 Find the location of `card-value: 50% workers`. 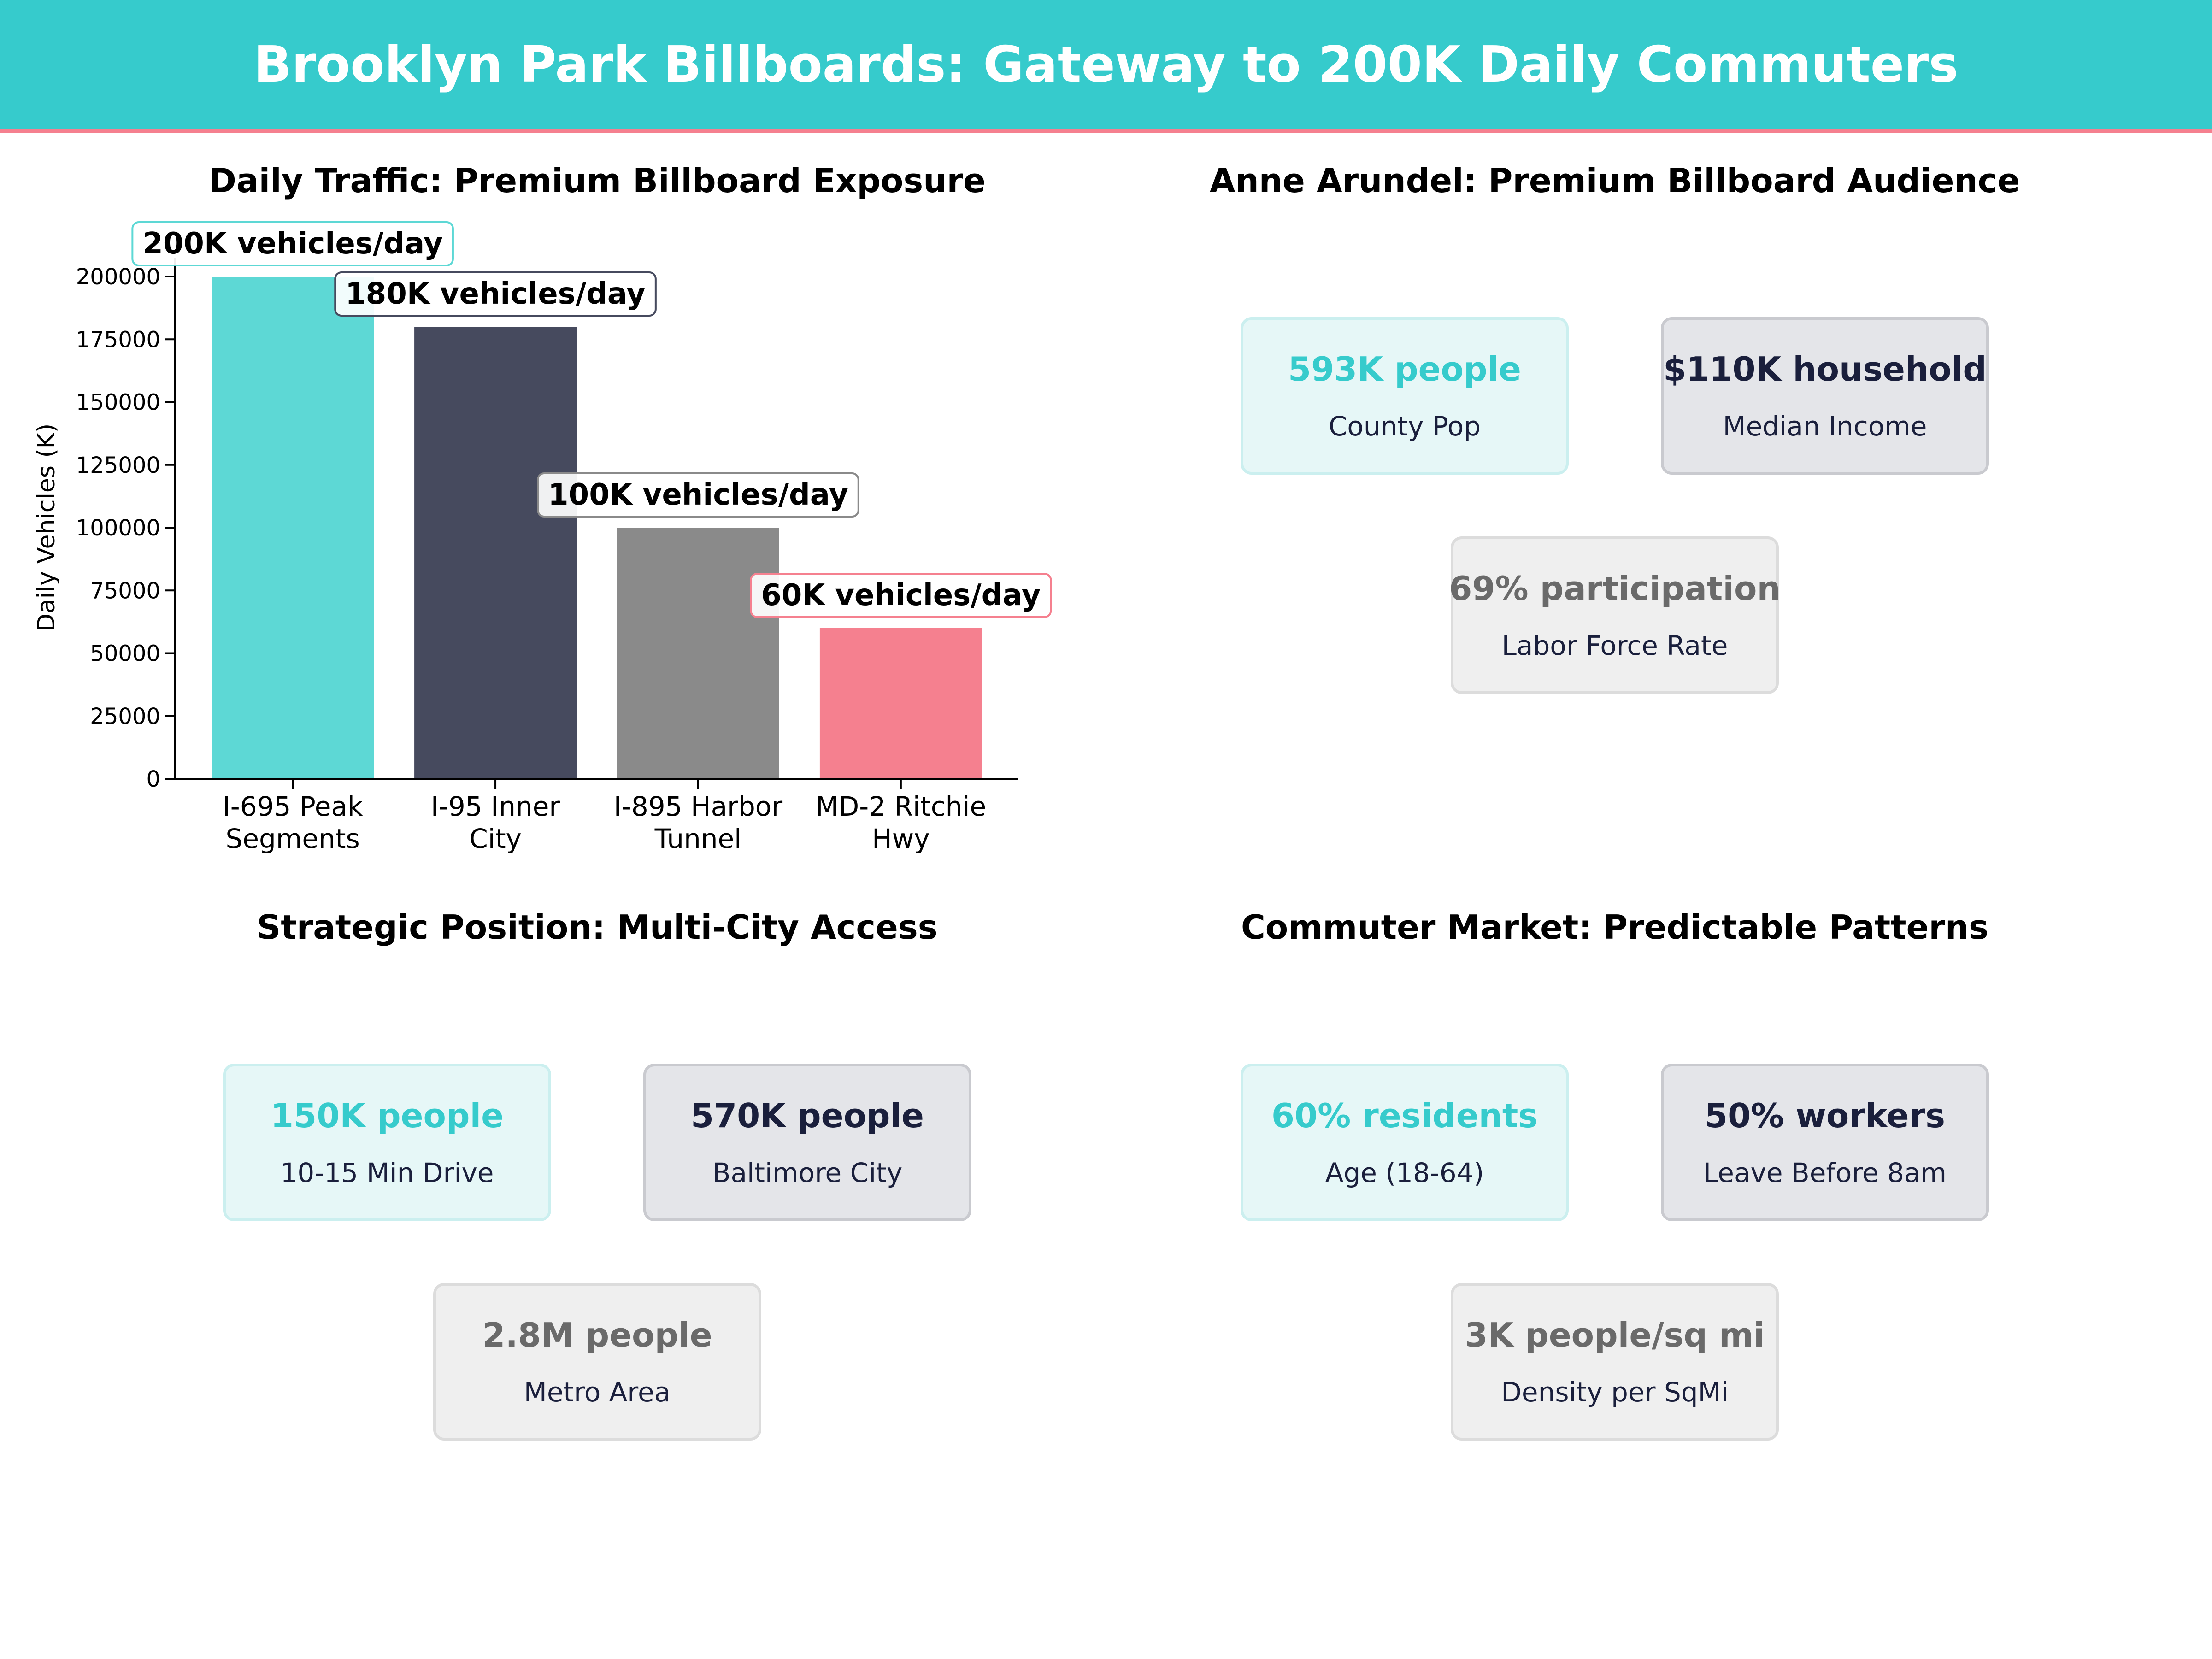

card-value: 50% workers is located at coordinates (1825, 1115).